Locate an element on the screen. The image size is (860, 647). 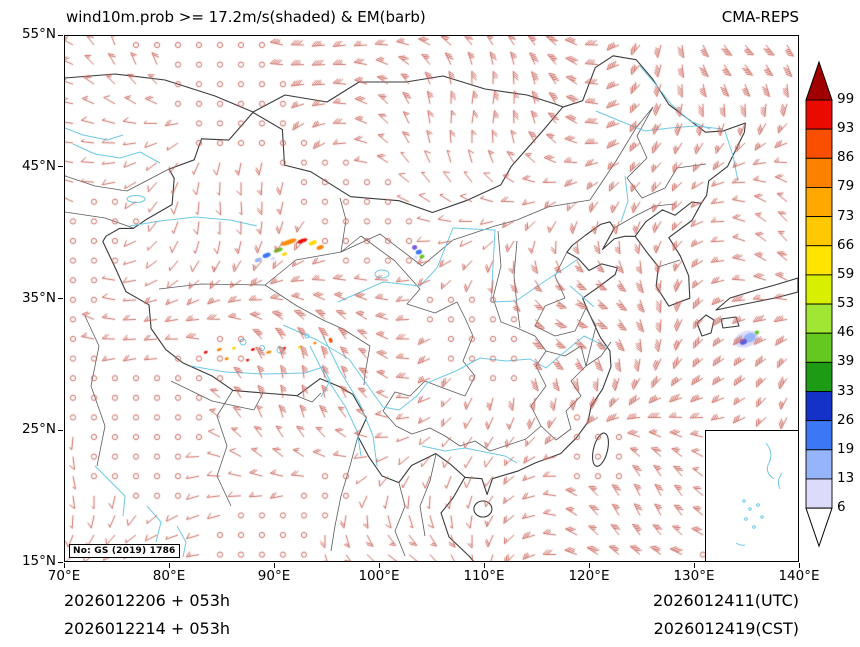
colorbar-tick-label: 26 is located at coordinates (846, 419).